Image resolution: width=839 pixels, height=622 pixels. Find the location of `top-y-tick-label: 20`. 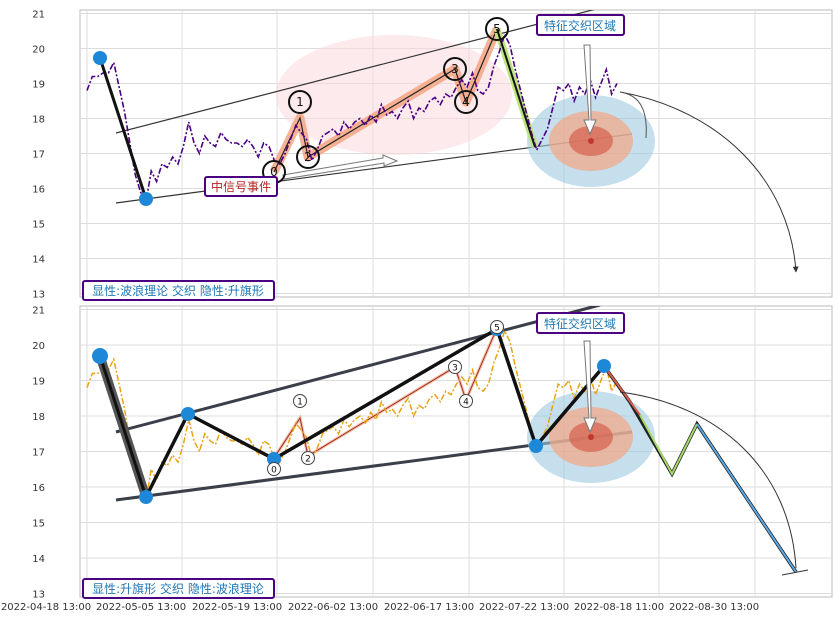

top-y-tick-label: 20 is located at coordinates (38, 50).